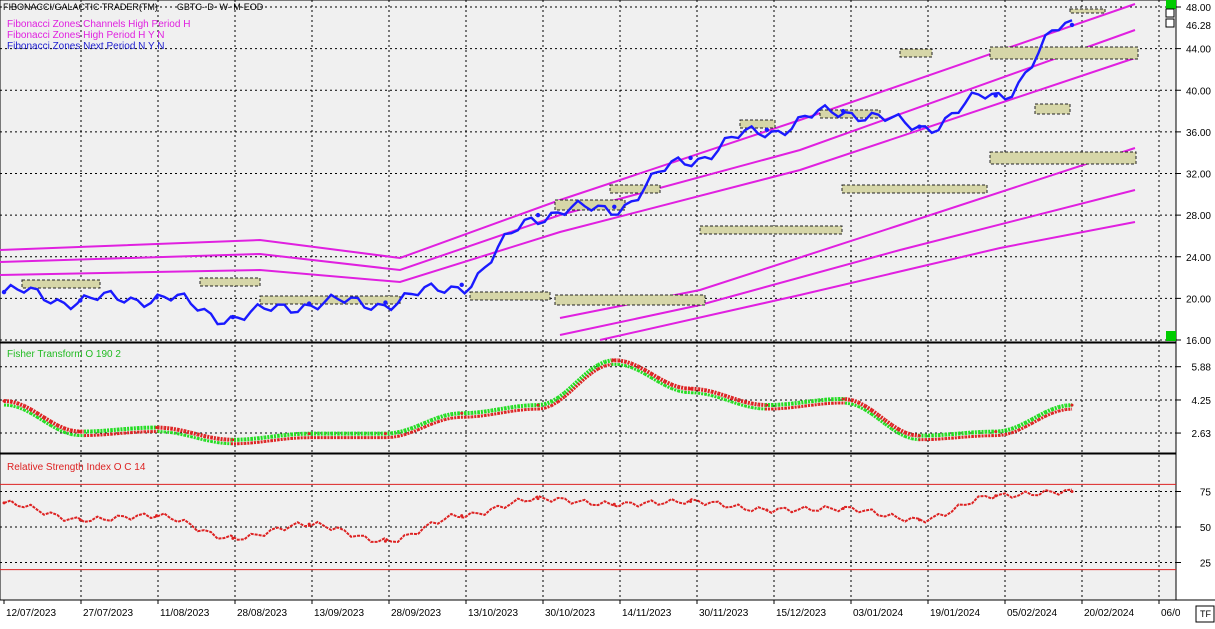 The height and width of the screenshot is (629, 1215). What do you see at coordinates (1198, 8) in the screenshot?
I see `y-tick-label: 48.00` at bounding box center [1198, 8].